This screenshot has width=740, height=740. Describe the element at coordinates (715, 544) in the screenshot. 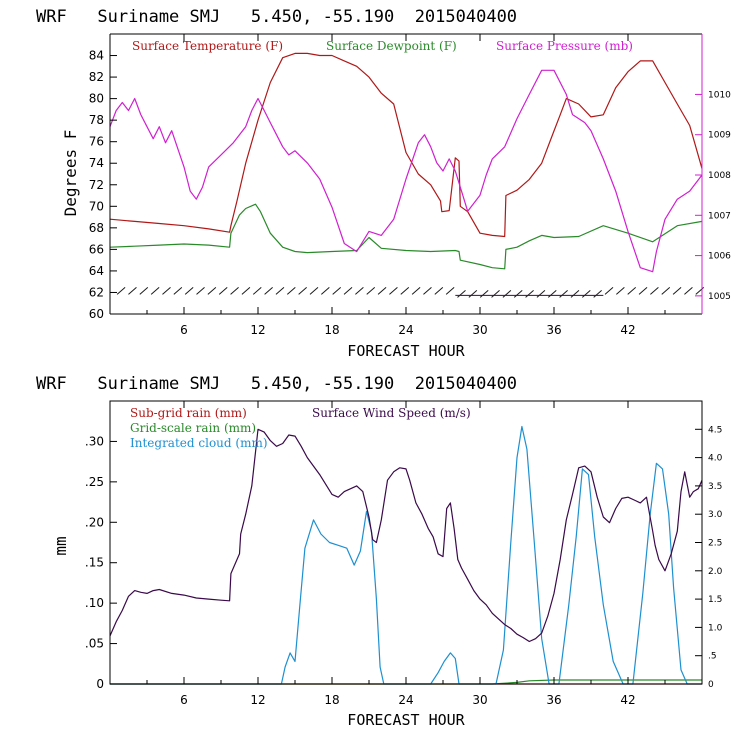

I see `y2-tick-label: 2.5` at that location.